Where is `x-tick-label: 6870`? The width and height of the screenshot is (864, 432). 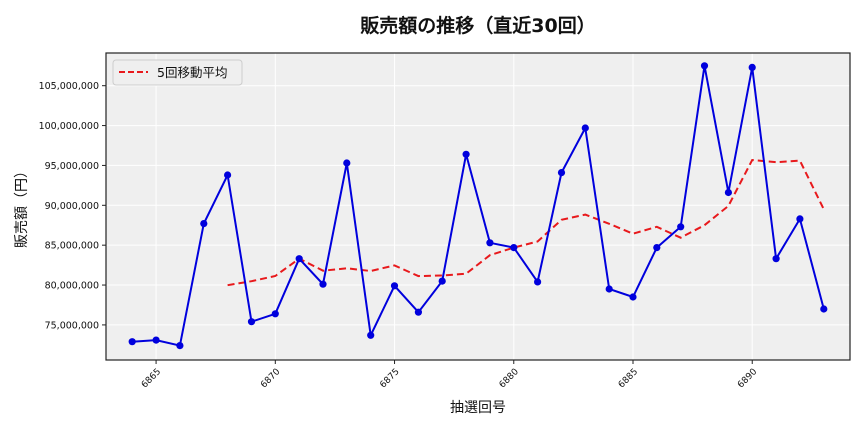 x-tick-label: 6870 is located at coordinates (270, 378).